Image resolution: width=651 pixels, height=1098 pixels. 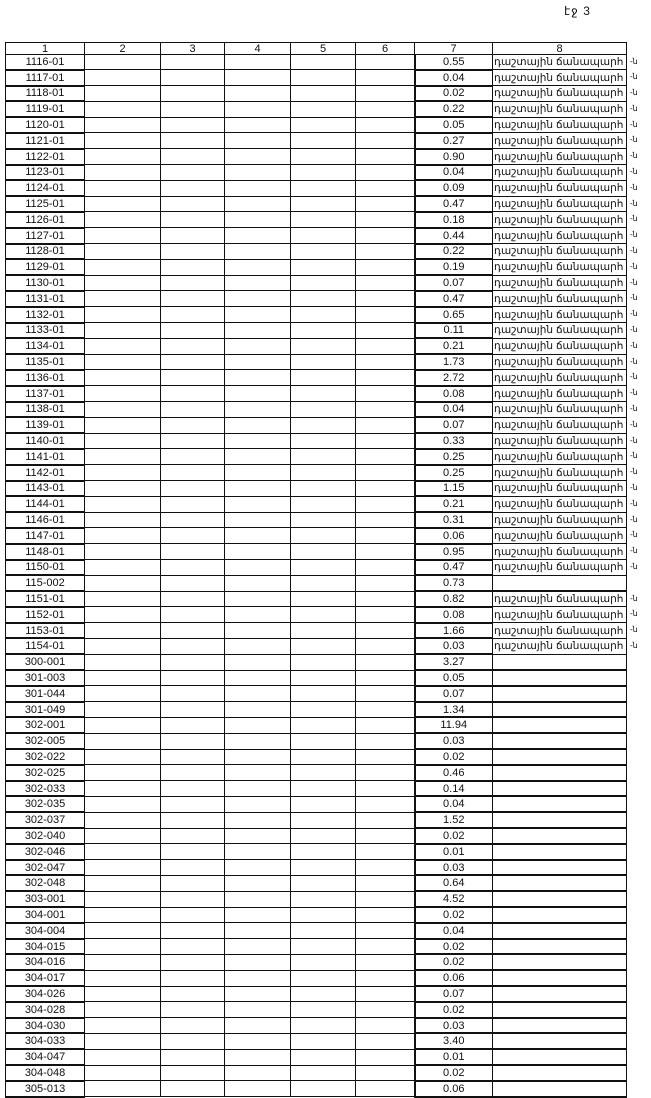 What do you see at coordinates (45, 394) in the screenshot?
I see `plot-code: 1137-01` at bounding box center [45, 394].